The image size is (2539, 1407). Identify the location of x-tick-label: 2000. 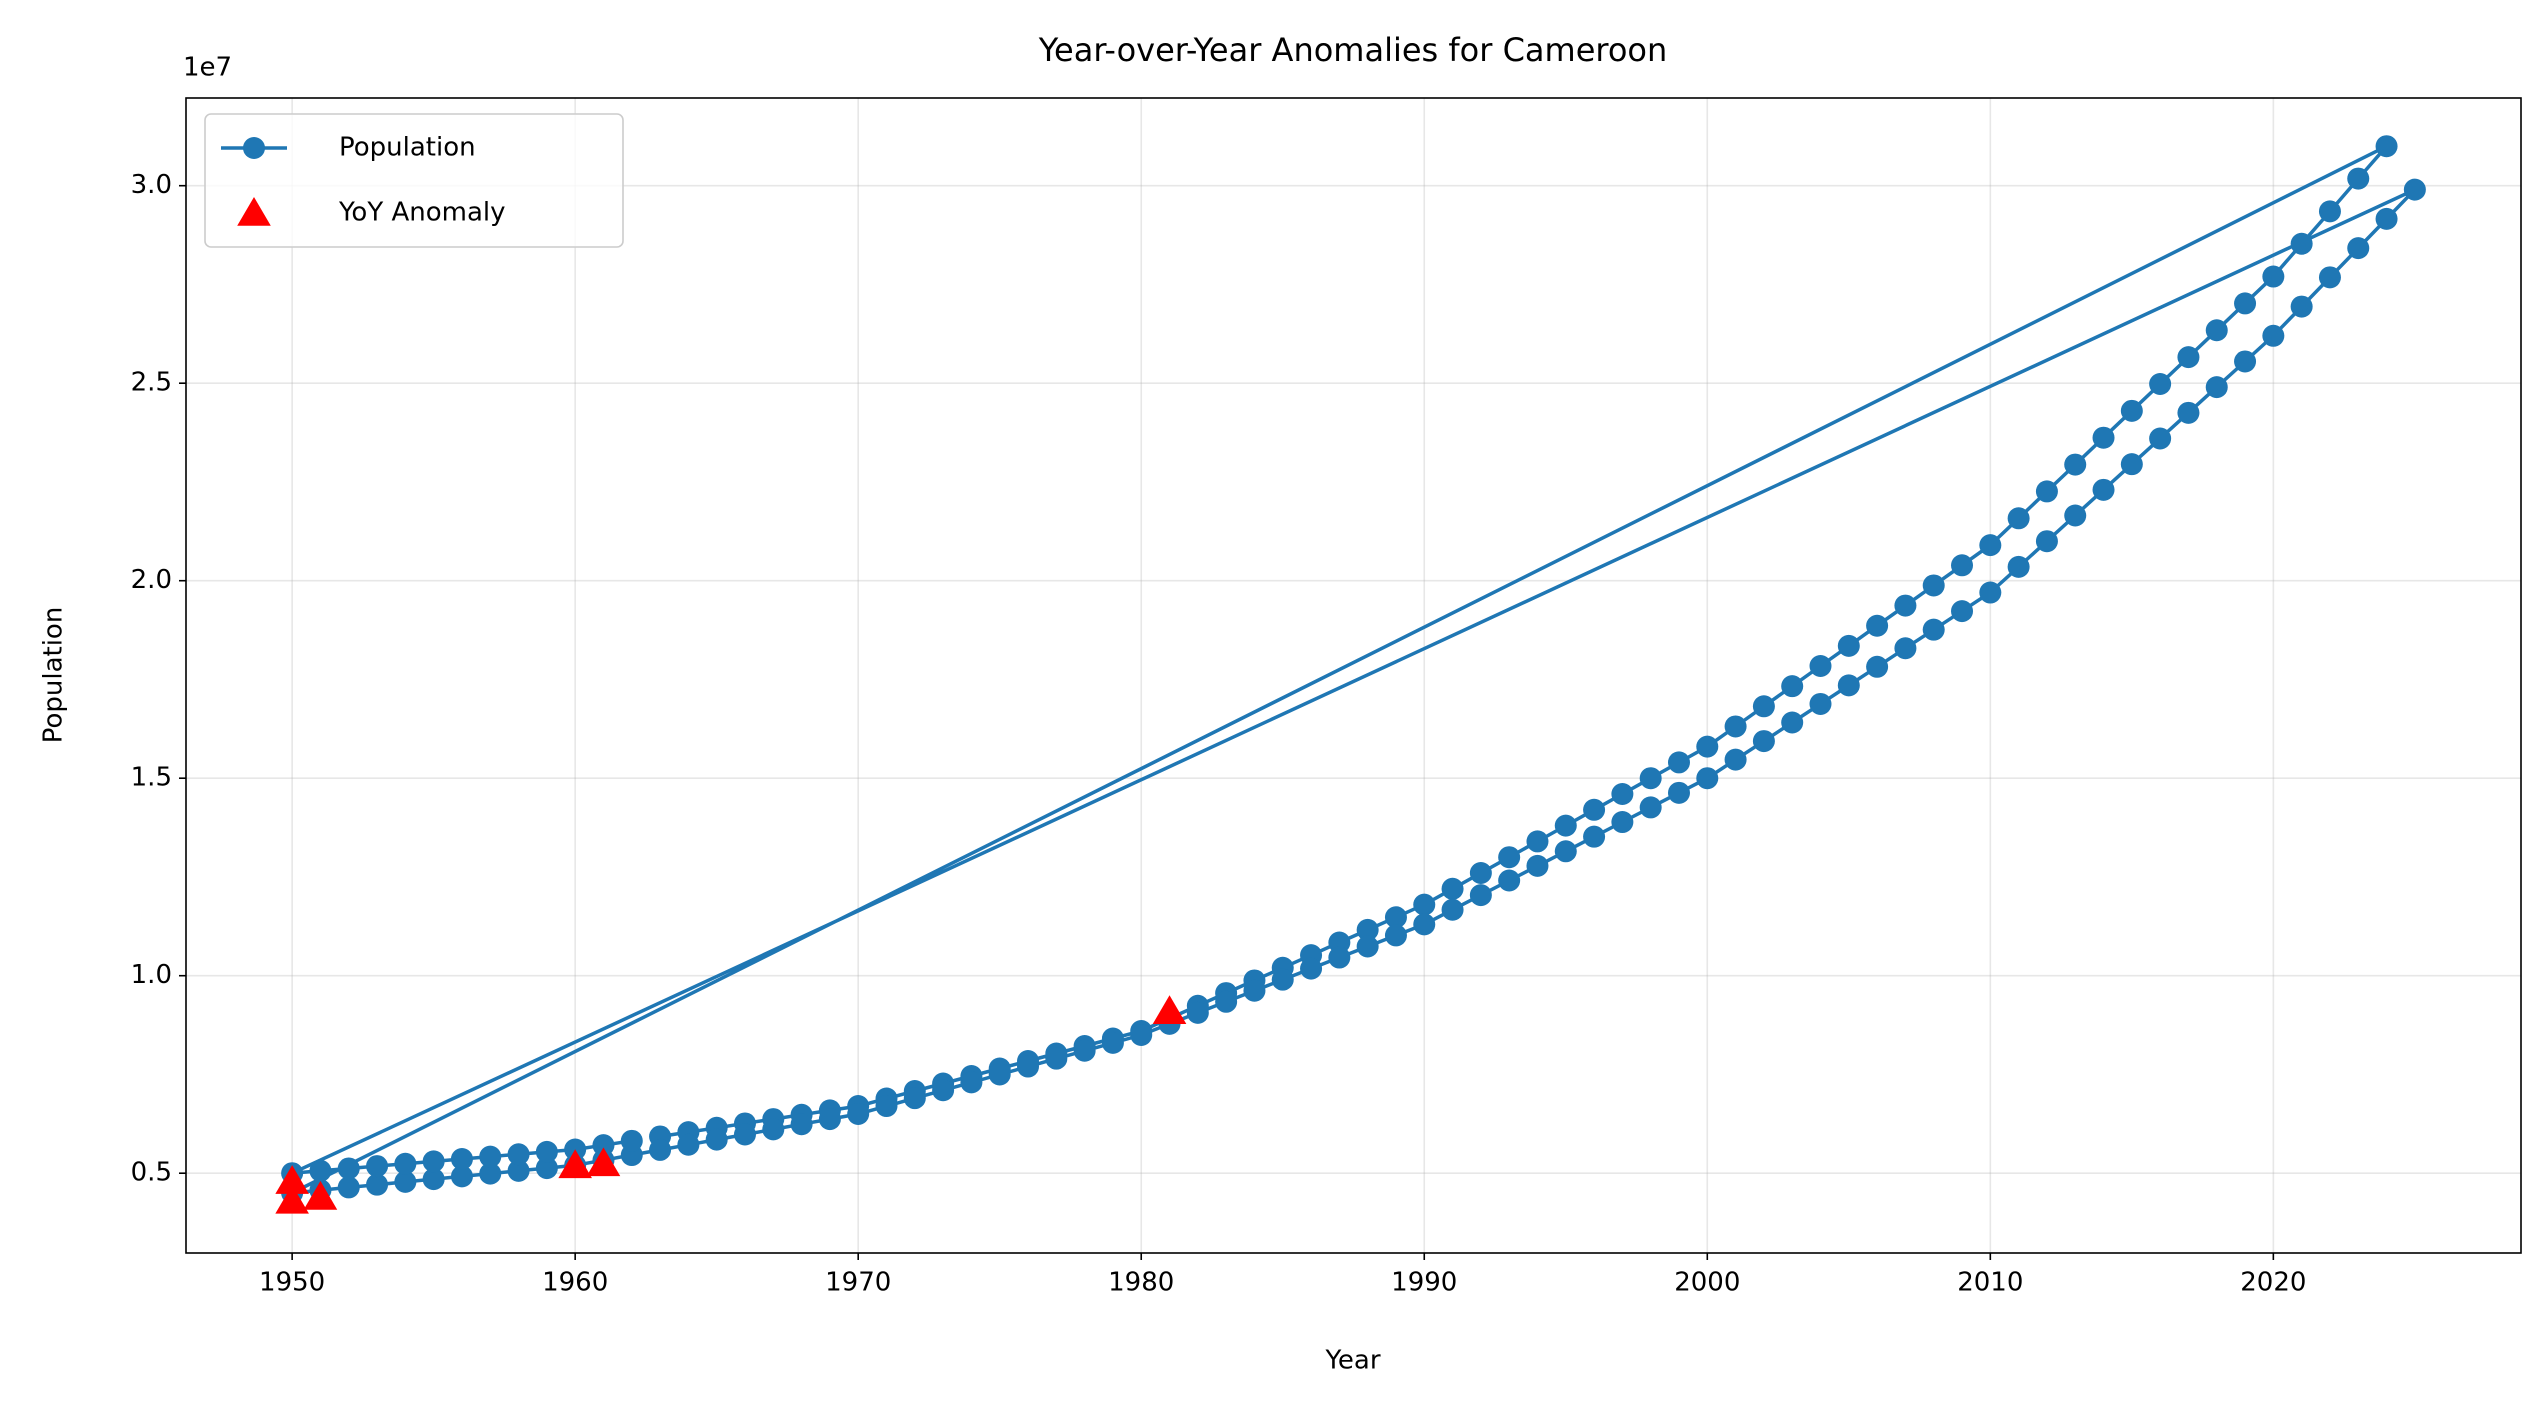
(1707, 1283).